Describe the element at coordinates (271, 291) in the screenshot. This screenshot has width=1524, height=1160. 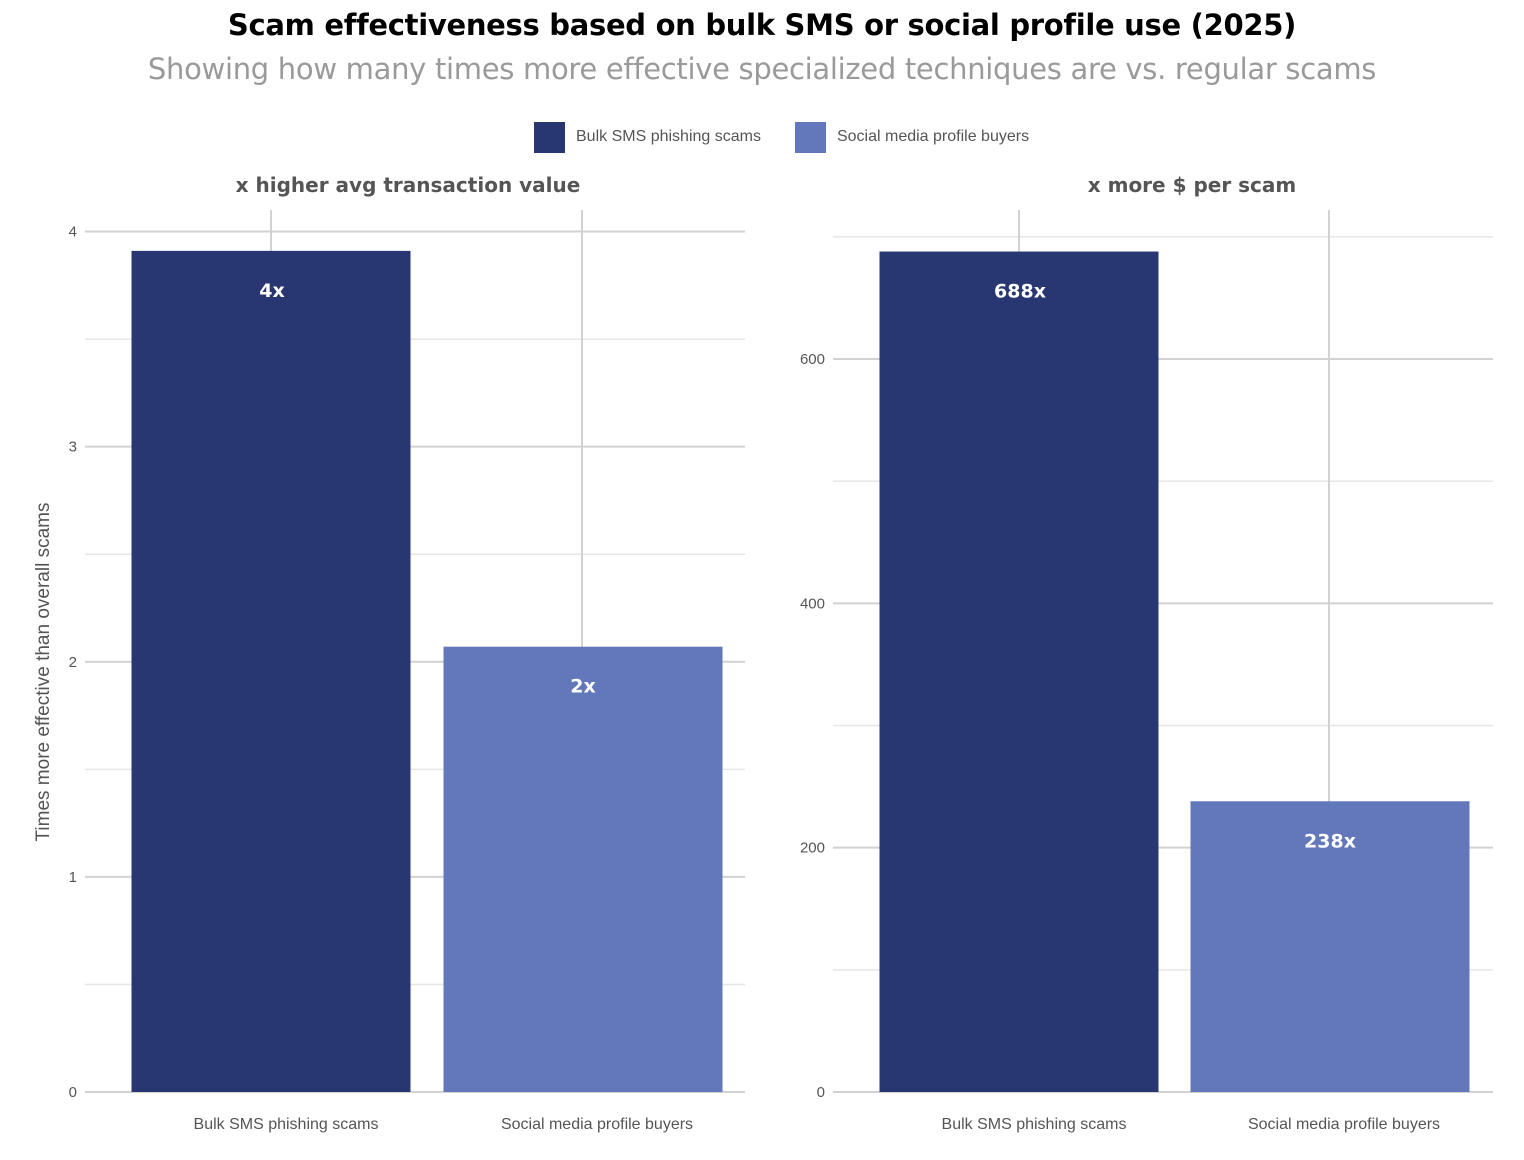
I see `bar-data-label: 4x` at that location.